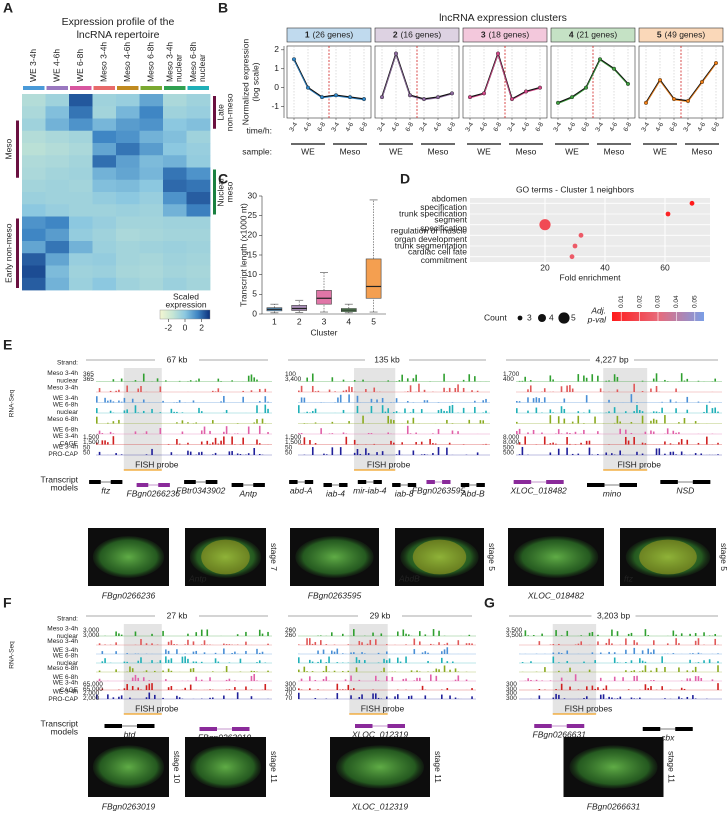 This screenshot has height=817, width=727. I want to click on gene-label: XLOC_012319, so click(380, 734).